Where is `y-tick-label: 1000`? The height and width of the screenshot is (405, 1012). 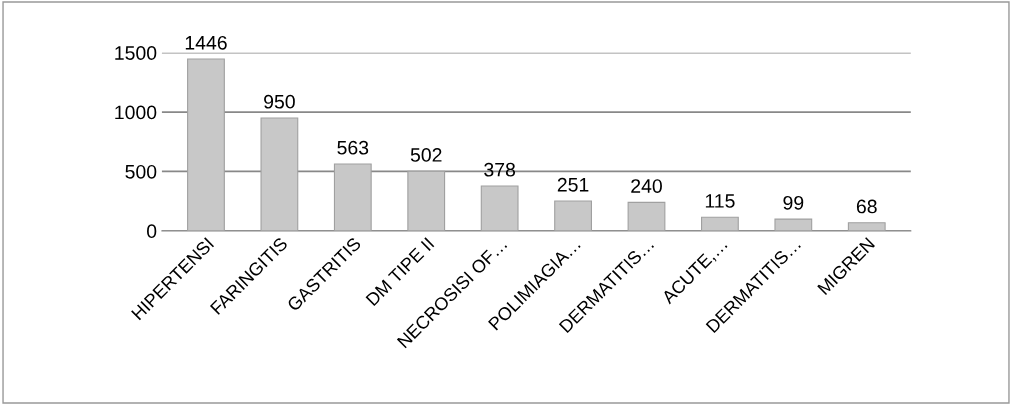 y-tick-label: 1000 is located at coordinates (136, 112).